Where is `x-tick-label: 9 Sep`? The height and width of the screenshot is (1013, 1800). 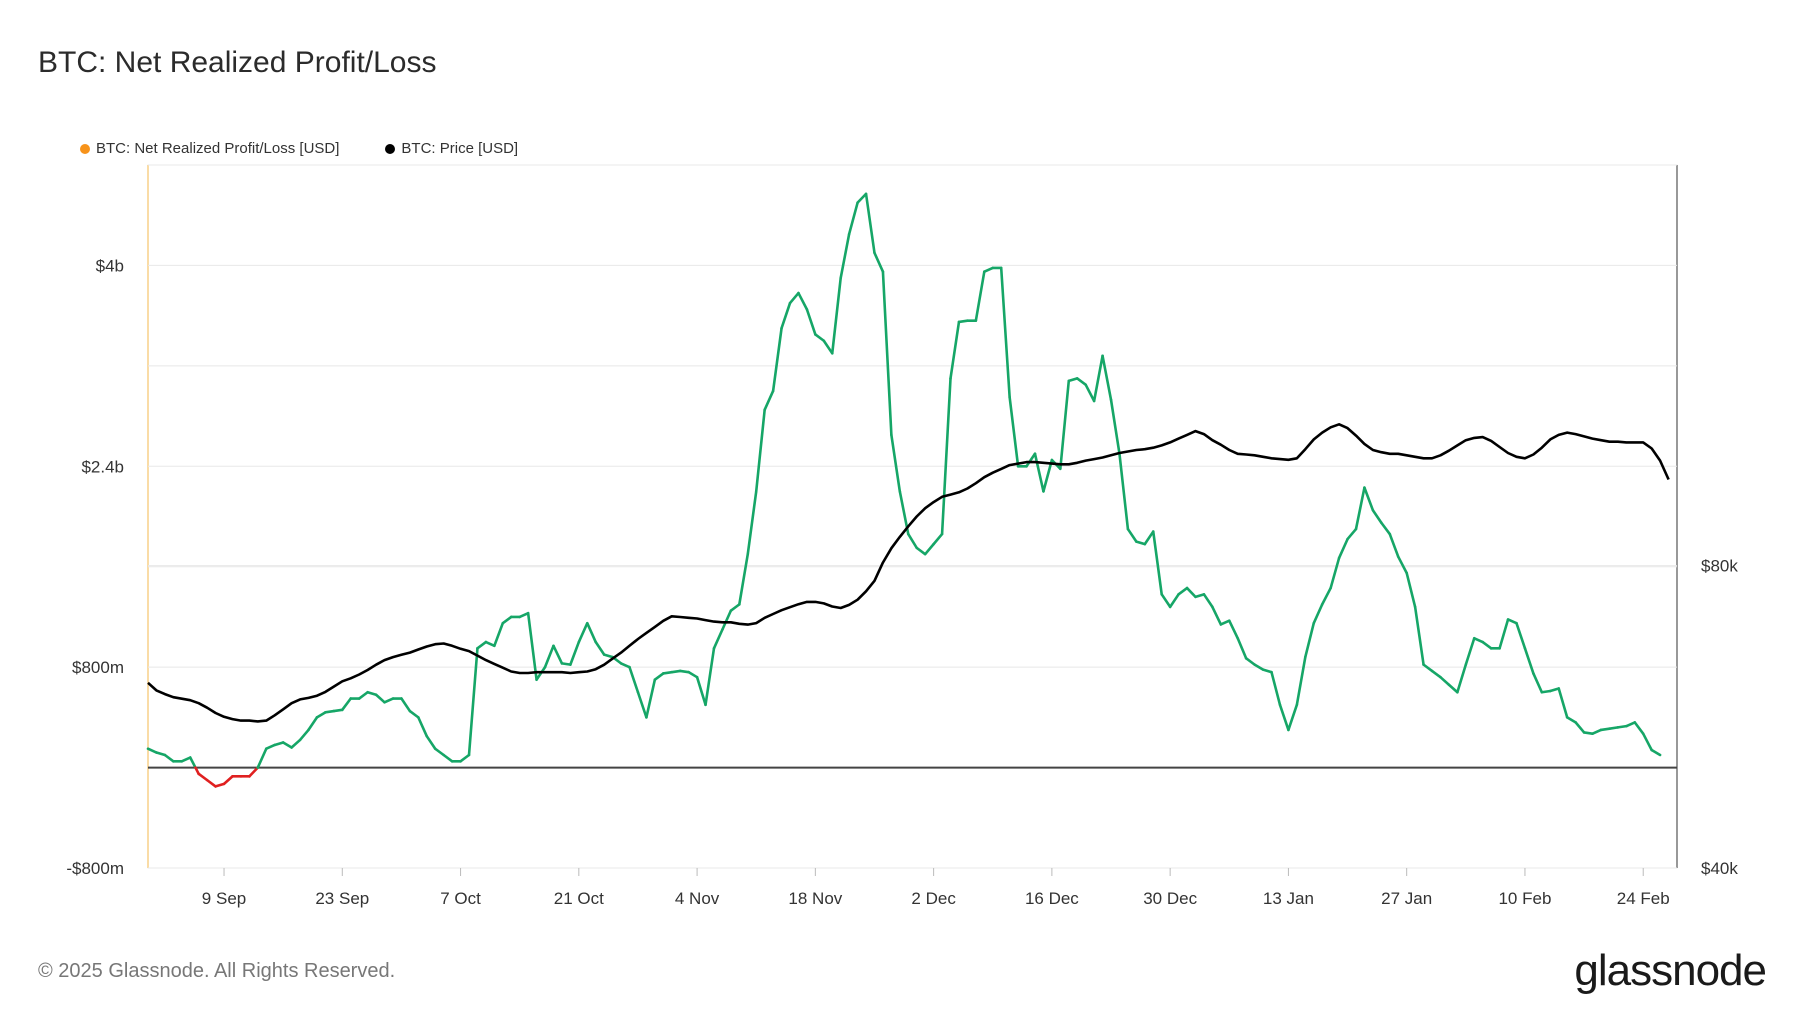 x-tick-label: 9 Sep is located at coordinates (224, 898).